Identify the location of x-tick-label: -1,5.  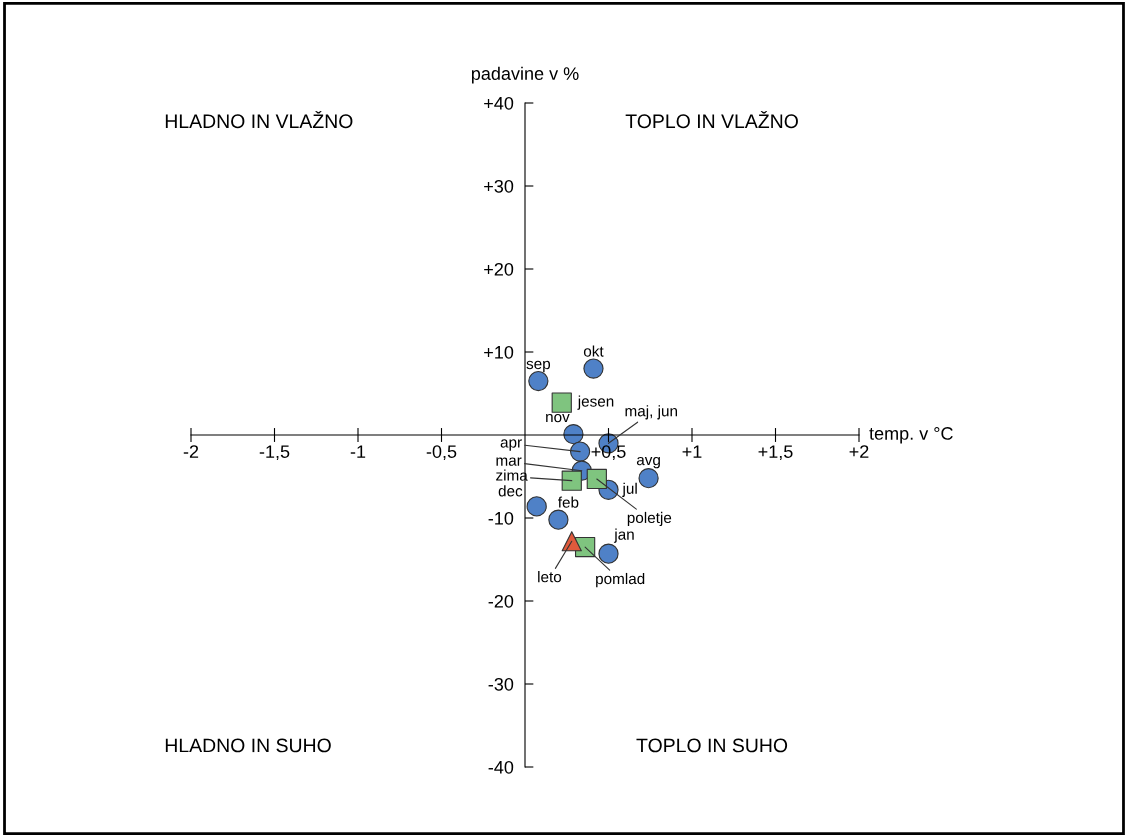
(274, 453).